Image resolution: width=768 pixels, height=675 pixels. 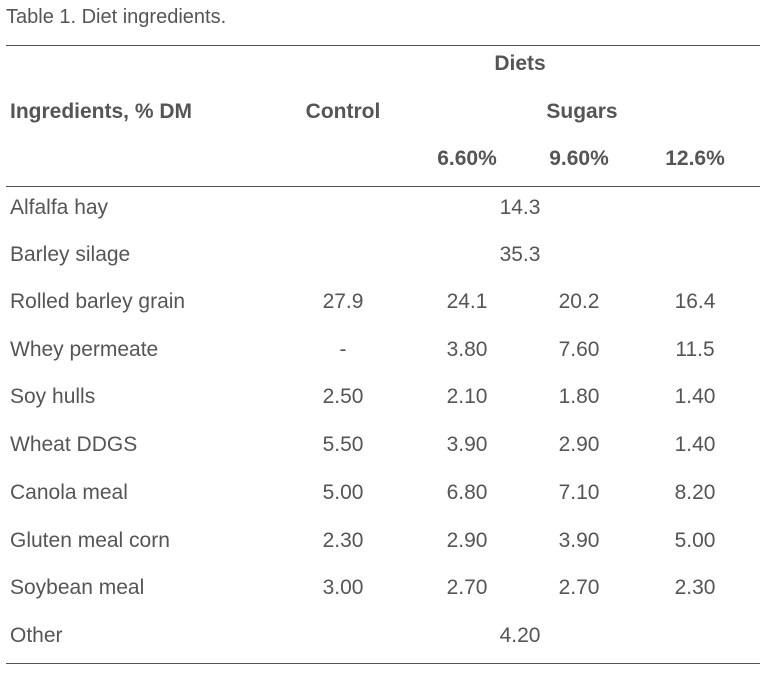 What do you see at coordinates (520, 635) in the screenshot?
I see `row-shared-value: 4.20` at bounding box center [520, 635].